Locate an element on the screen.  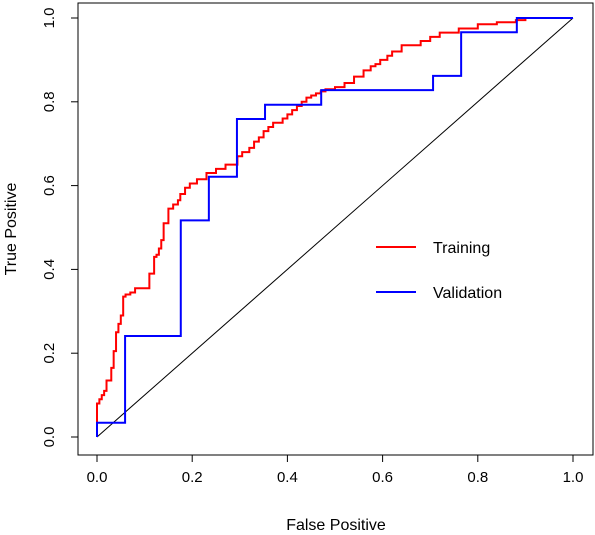
y-axis: 0.0 0.2 0.4 0.6 0.8 1.0 is located at coordinates (59, 228).